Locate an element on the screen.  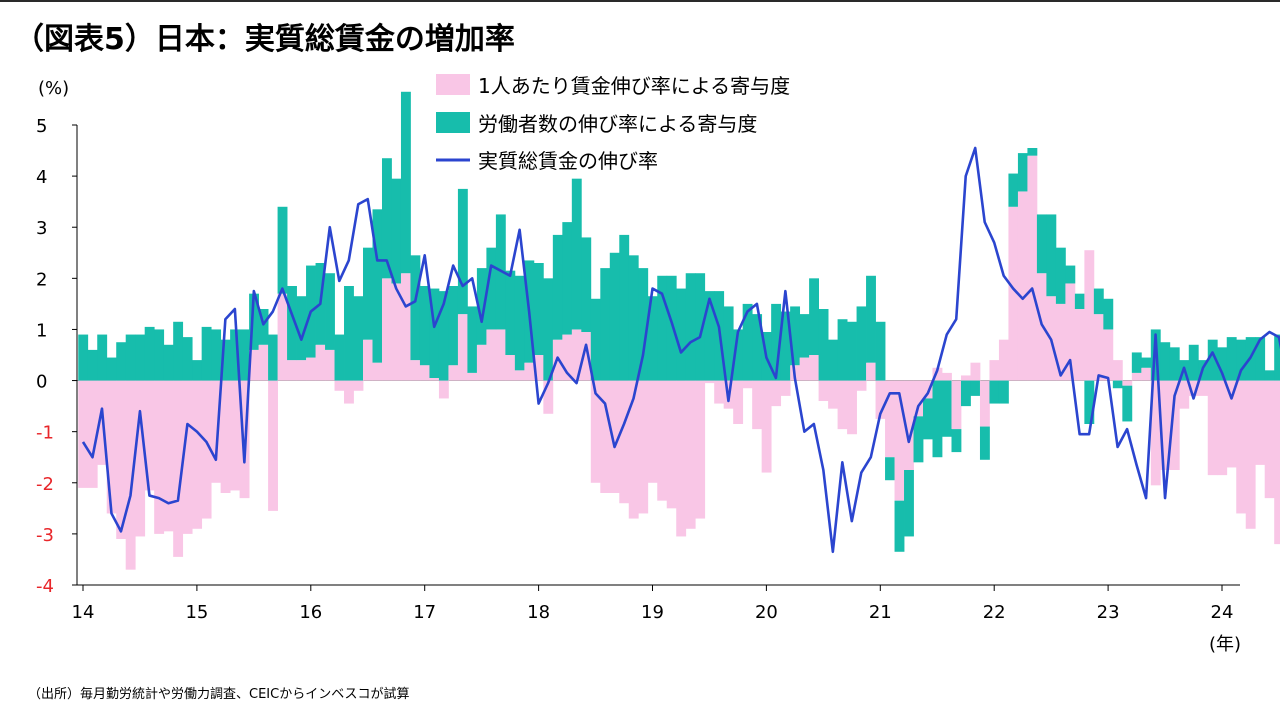
legend-swatch-employment is located at coordinates (453, 122).